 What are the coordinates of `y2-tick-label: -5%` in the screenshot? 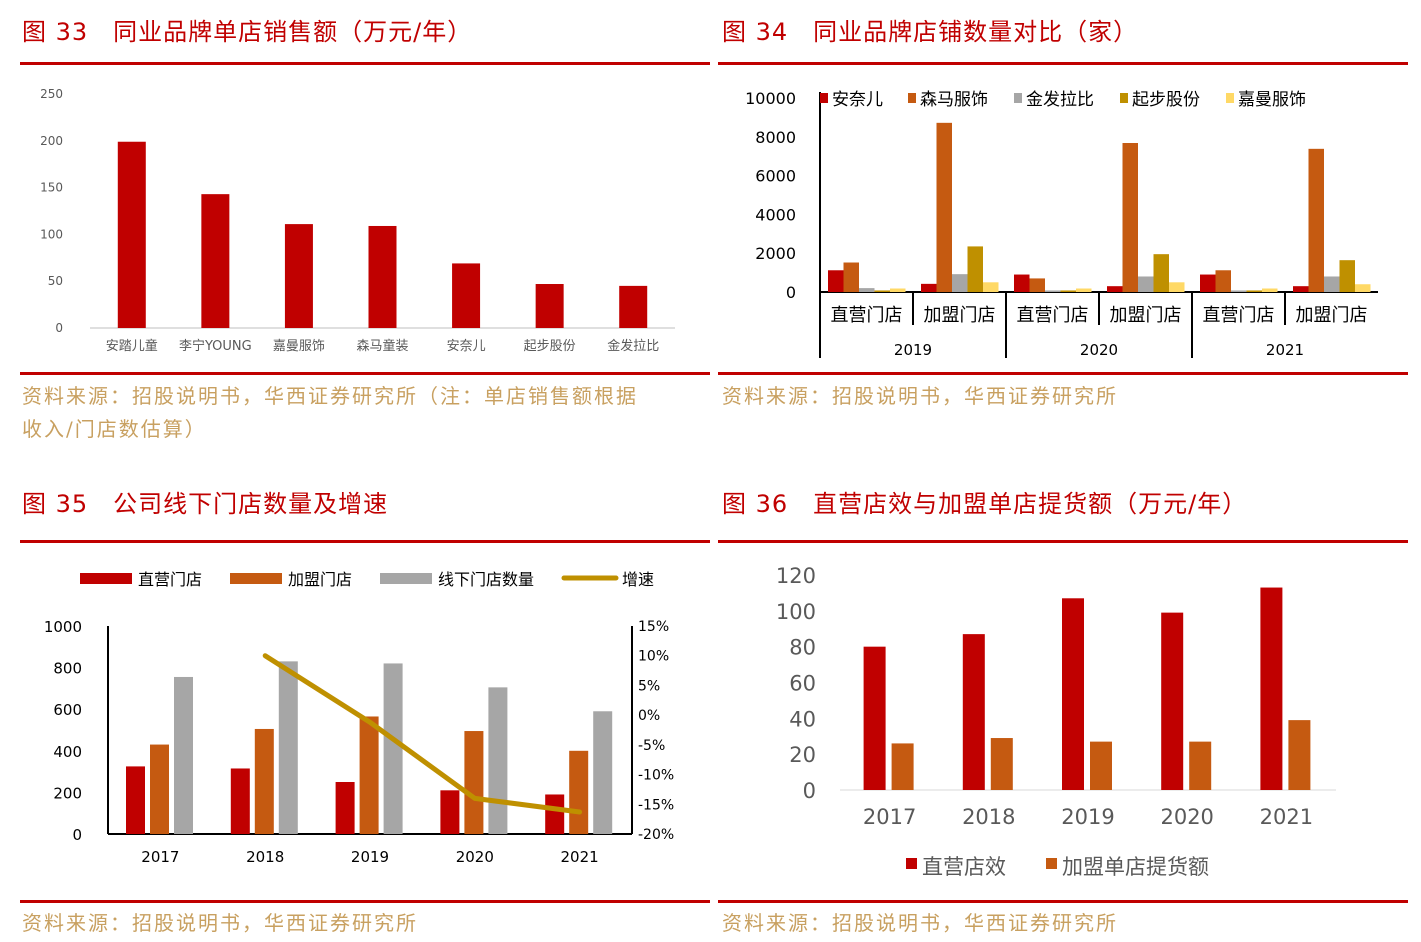 It's located at (651, 746).